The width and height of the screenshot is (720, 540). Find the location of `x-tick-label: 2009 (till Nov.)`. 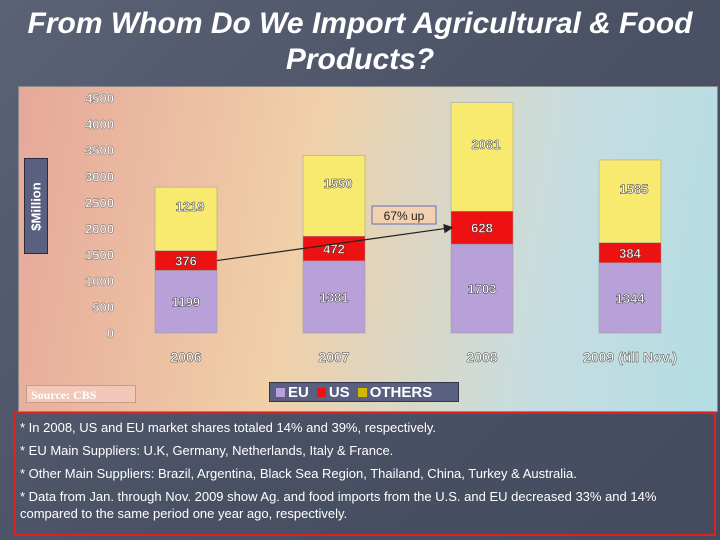

x-tick-label: 2009 (till Nov.) is located at coordinates (630, 357).